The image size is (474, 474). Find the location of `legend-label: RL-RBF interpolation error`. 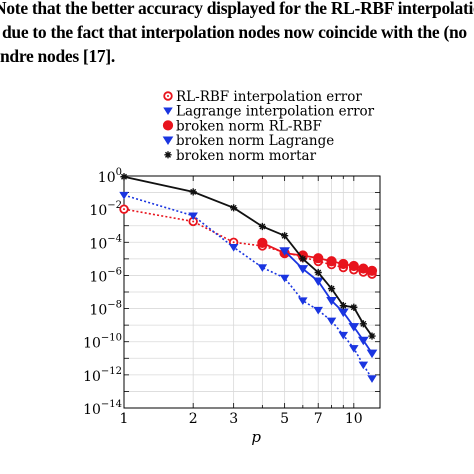

legend-label: RL-RBF interpolation error is located at coordinates (269, 97).